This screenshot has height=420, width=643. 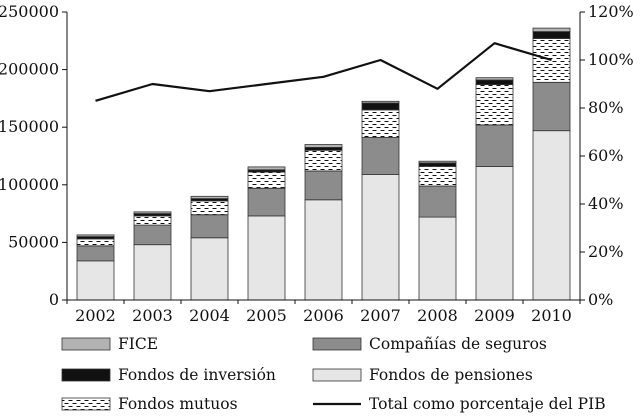 I want to click on y-tick-label-left: 150000, so click(x=29, y=126).